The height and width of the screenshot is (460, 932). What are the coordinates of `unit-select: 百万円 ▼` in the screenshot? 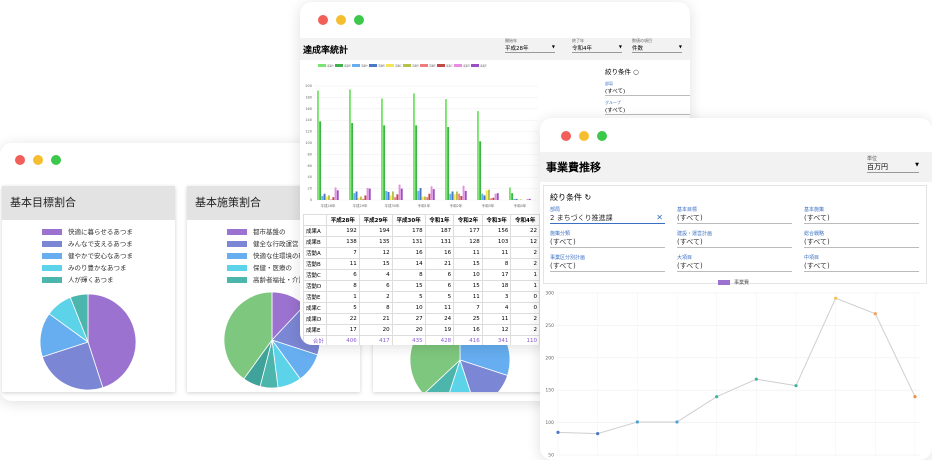 It's located at (893, 167).